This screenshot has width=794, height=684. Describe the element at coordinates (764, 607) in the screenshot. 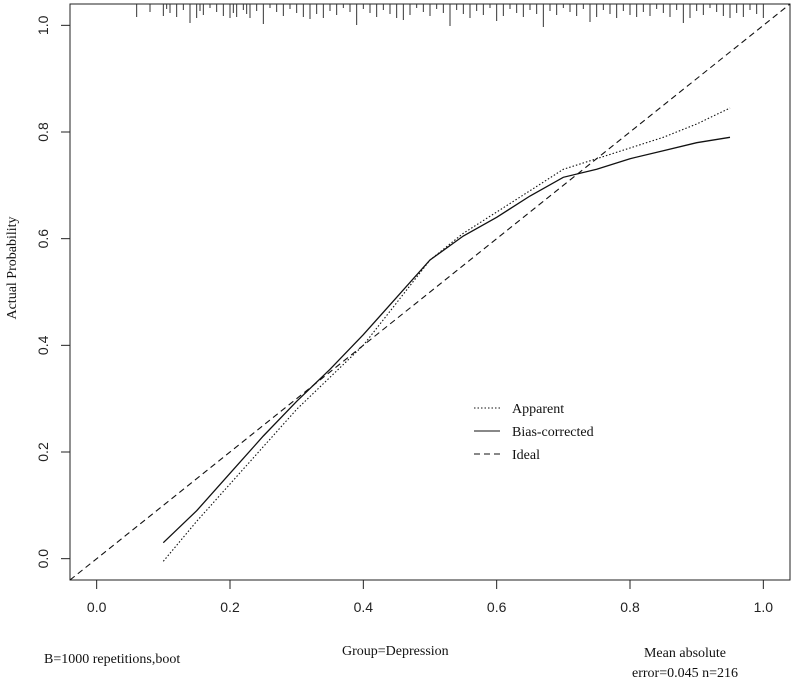

I see `x-tick-label: 1.0` at that location.